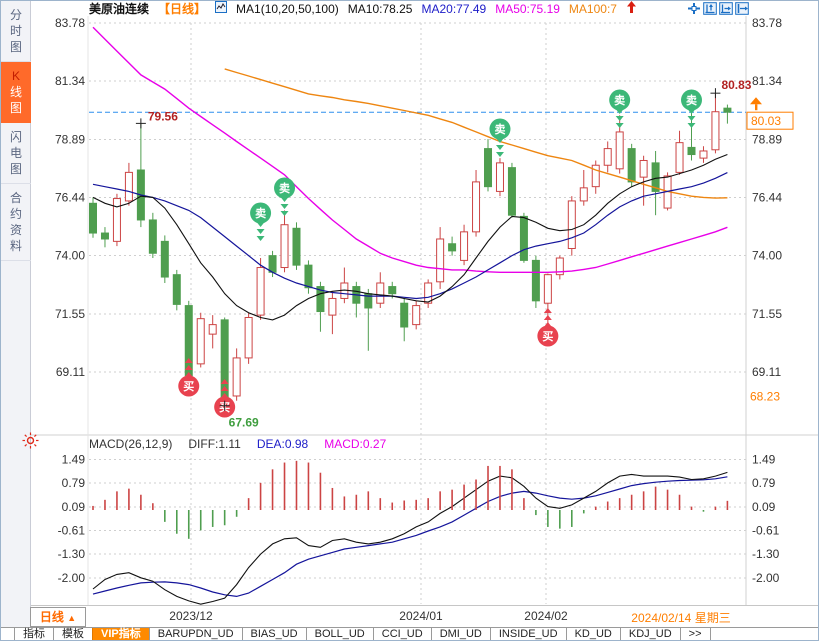 The height and width of the screenshot is (641, 819). I want to click on indicator-tab->>: >>, so click(695, 634).